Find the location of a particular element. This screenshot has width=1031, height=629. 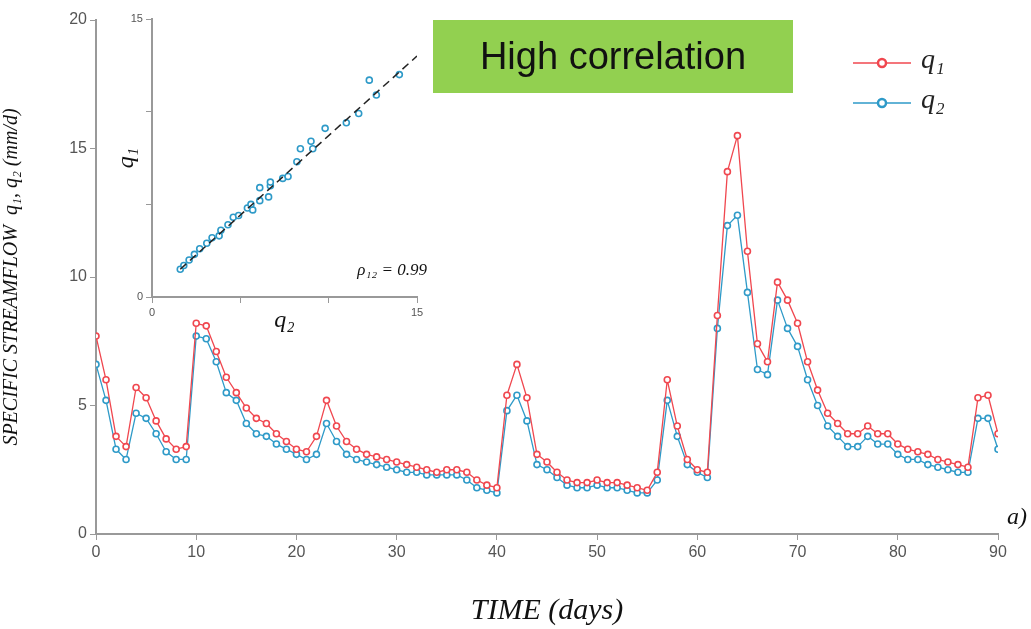

y-axis-title: SPECIFIC STREAMFLOW q₁, q₂ (mm/d) is located at coordinates (11, 277).